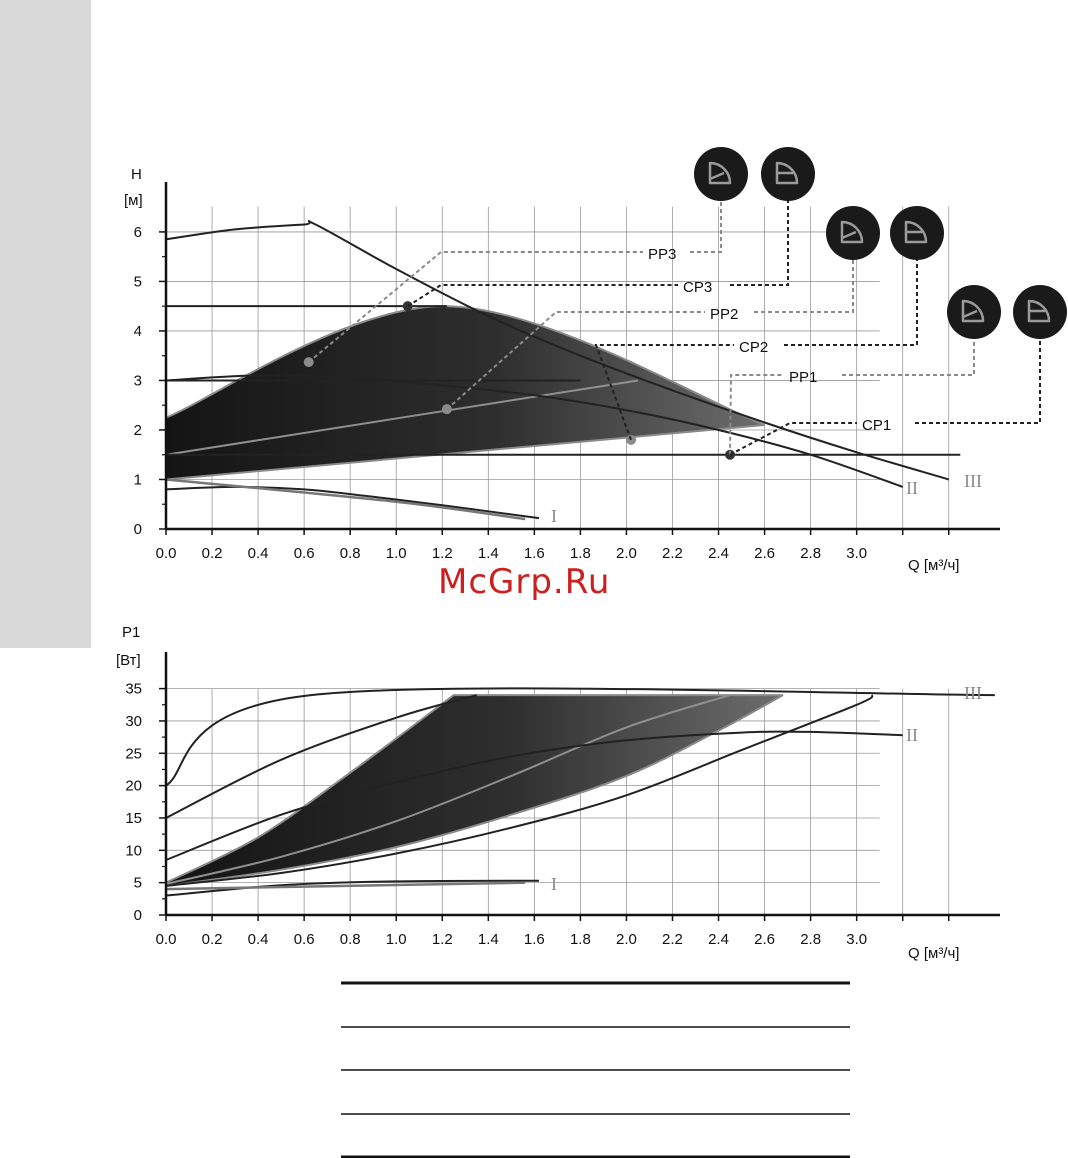  I want to click on y-tick-label: 15, so click(133, 818).